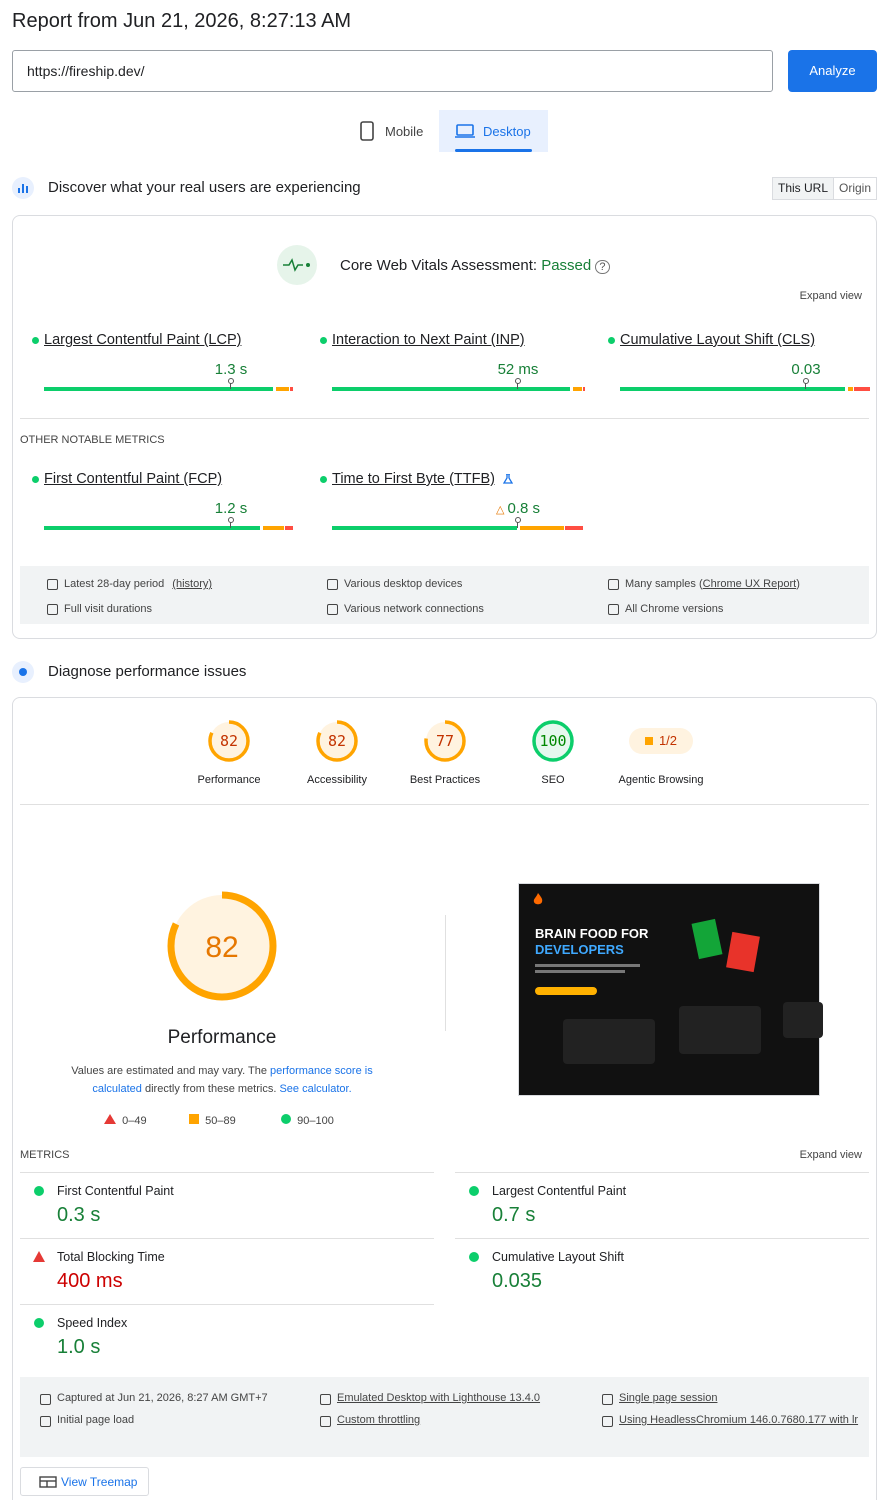  What do you see at coordinates (45, 1155) in the screenshot?
I see `metrics-heading: METRICS` at bounding box center [45, 1155].